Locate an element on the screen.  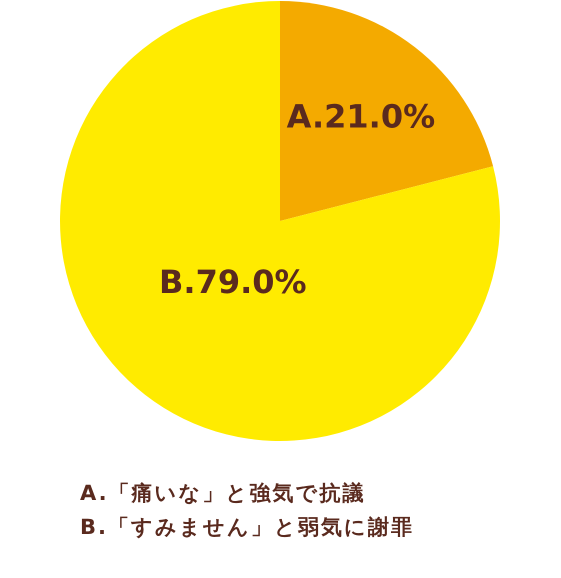
text: A.「痛いな」と強気で抗議 is located at coordinates (223, 493).